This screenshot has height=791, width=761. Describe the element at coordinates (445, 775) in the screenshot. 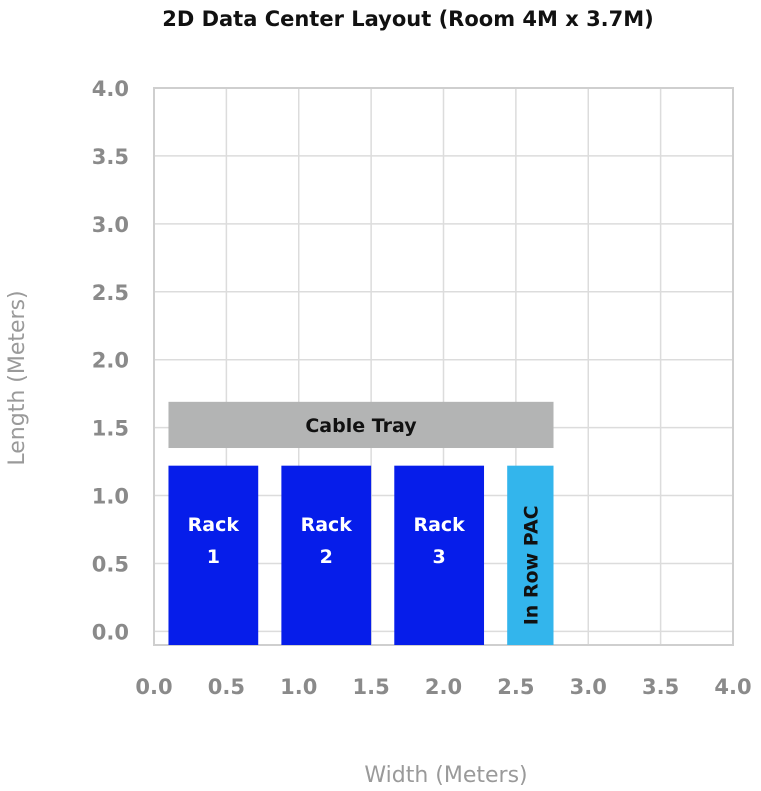

I see `x-axis-label: Width (Meters)` at that location.